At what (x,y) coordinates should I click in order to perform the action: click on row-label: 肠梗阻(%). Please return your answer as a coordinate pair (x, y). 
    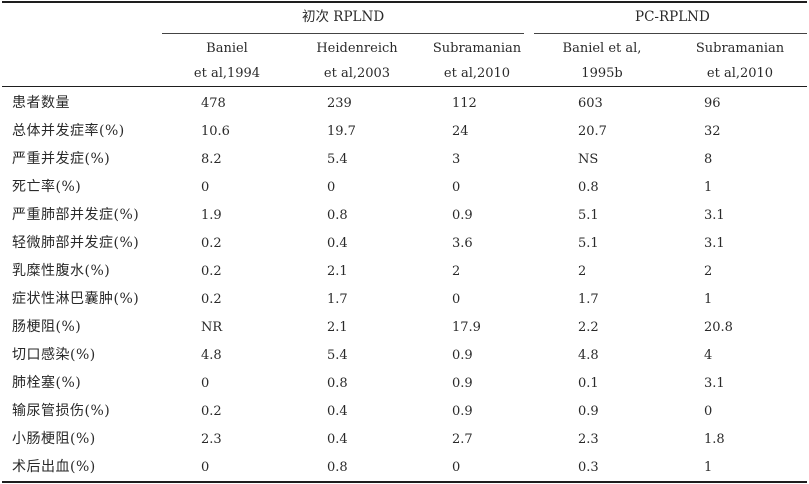
    Looking at the image, I should click on (47, 327).